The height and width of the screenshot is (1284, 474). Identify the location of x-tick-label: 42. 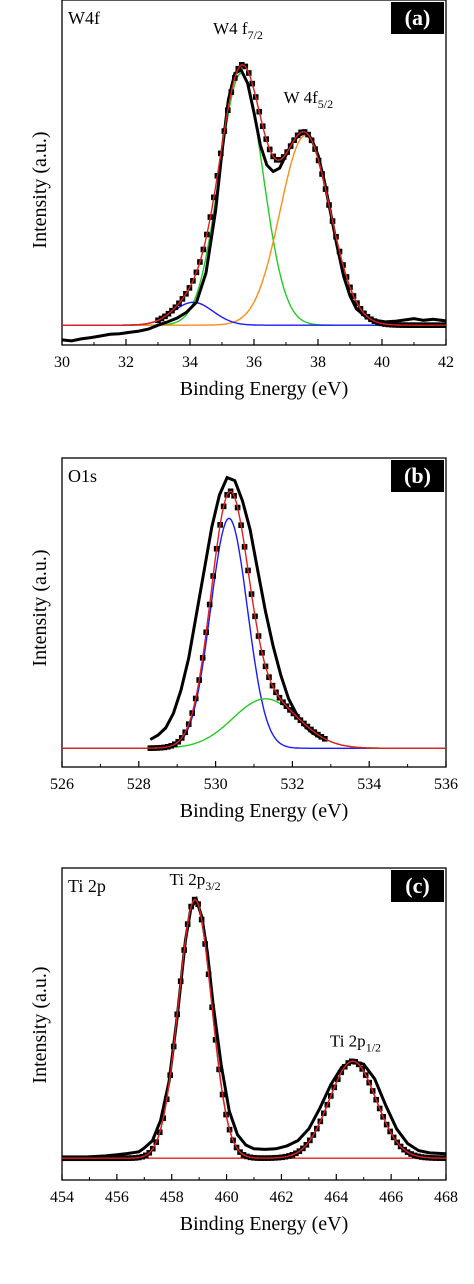
(446, 362).